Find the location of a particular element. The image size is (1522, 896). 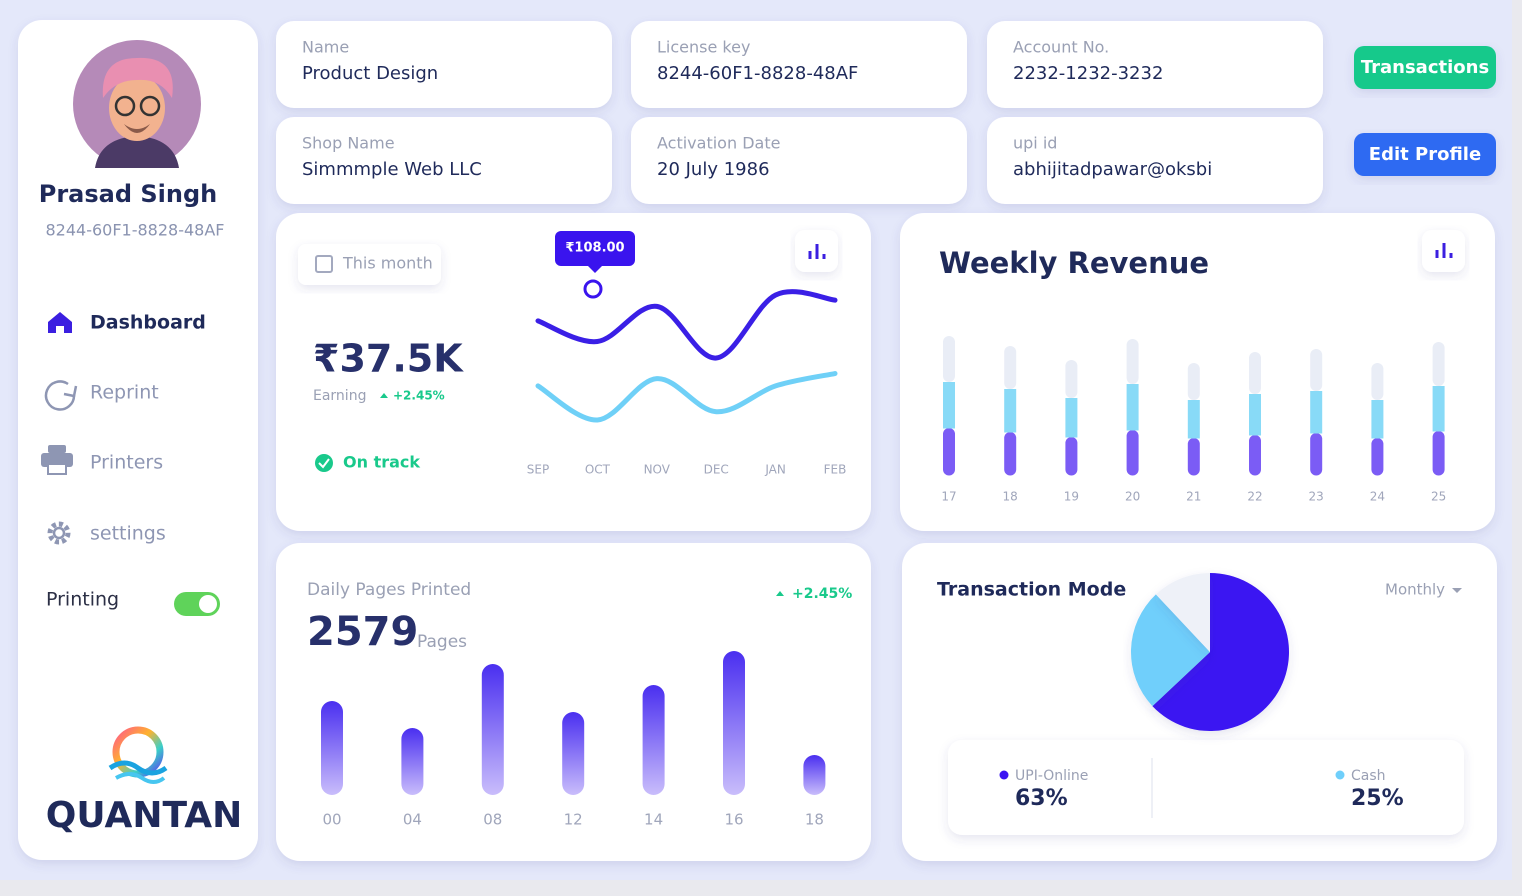

avatar is located at coordinates (137, 104).